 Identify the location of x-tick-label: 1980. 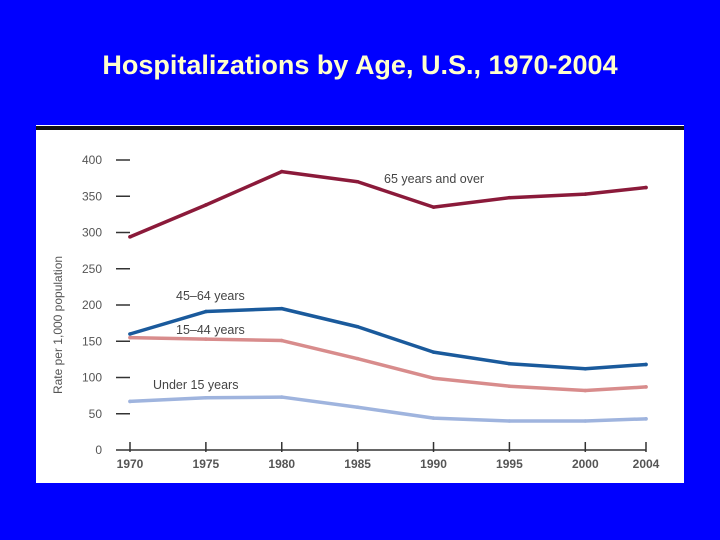
(281, 464).